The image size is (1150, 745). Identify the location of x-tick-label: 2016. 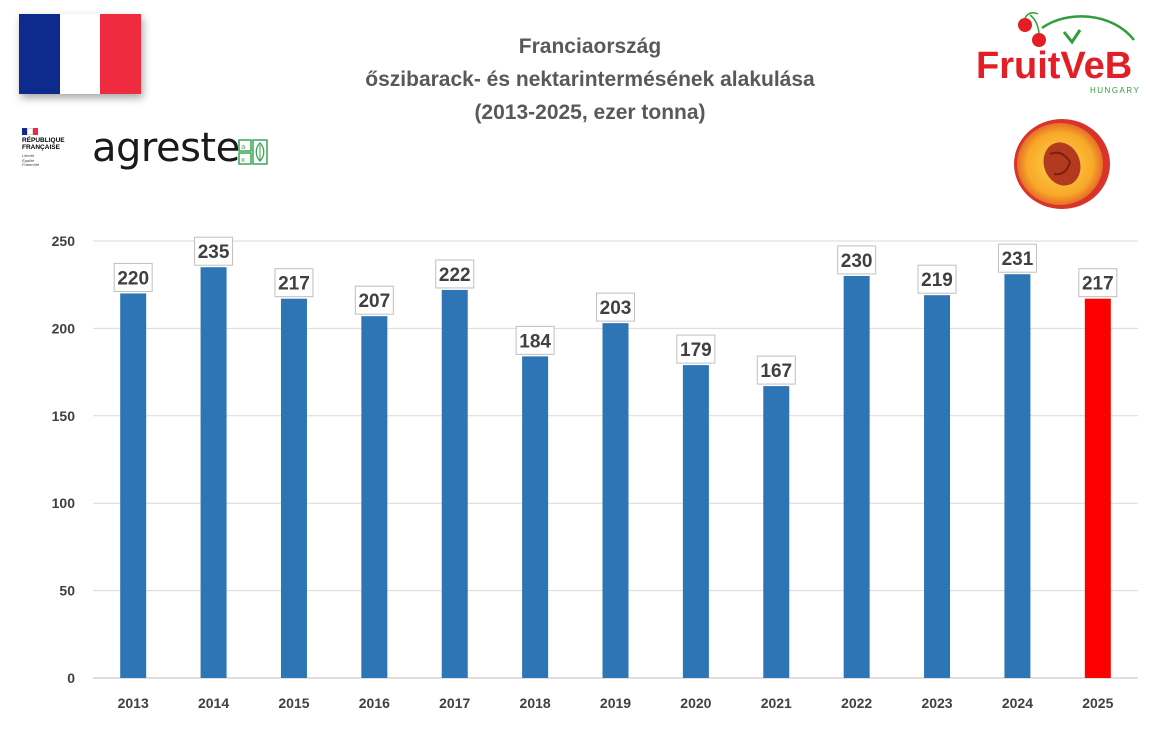
(374, 703).